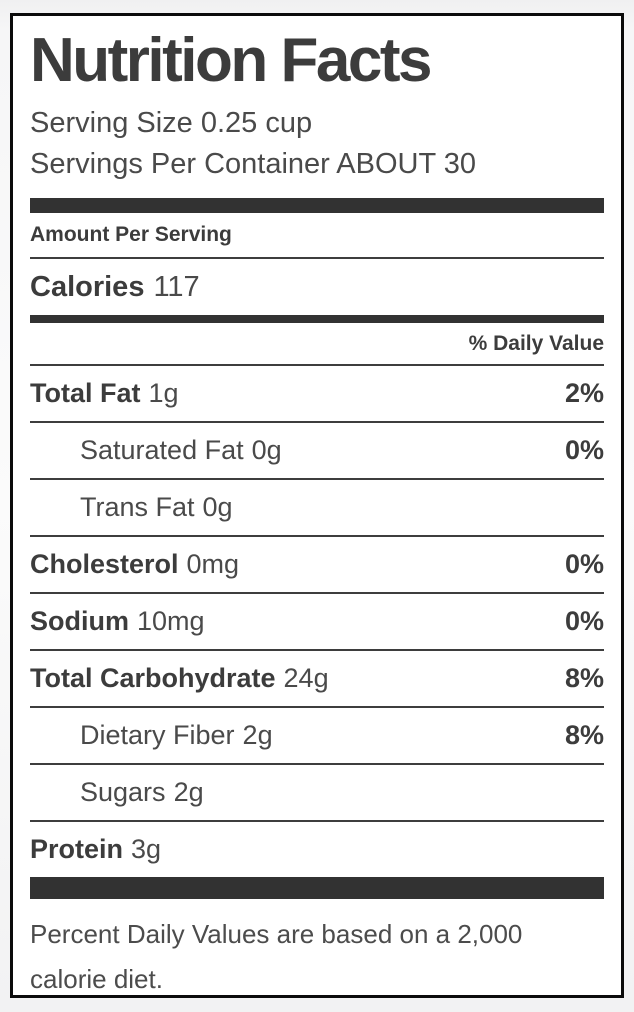 The height and width of the screenshot is (1012, 634). I want to click on nutrient-amount: 24g, so click(306, 678).